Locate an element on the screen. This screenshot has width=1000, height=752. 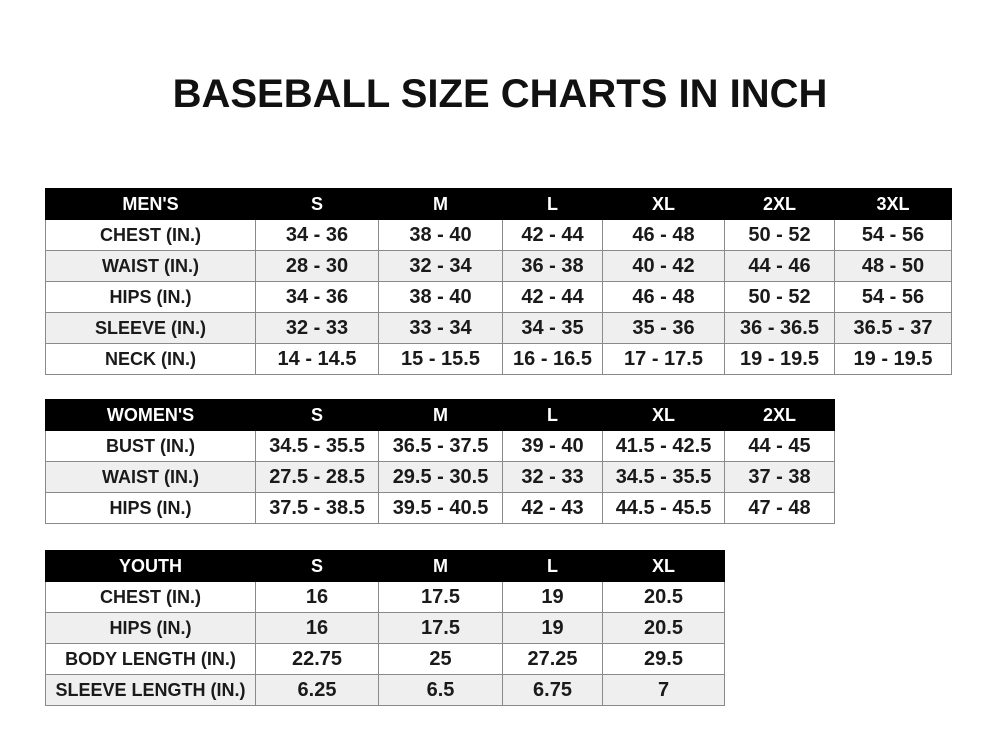
table-row: CHEST (IN.) 16 17.5 19 20.5 is located at coordinates (385, 597).